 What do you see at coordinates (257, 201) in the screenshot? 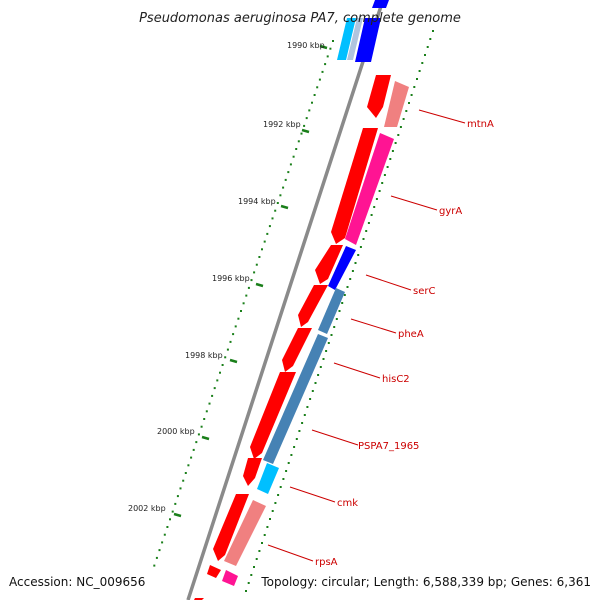
I see `ruler-label: 1994 kbp` at bounding box center [257, 201].